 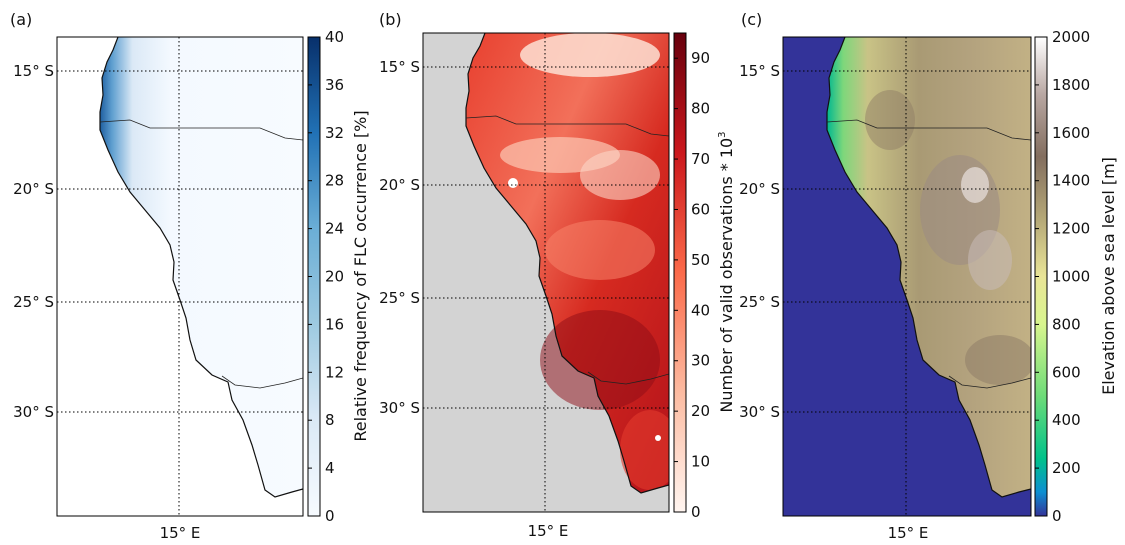 What do you see at coordinates (399, 237) in the screenshot?
I see `lat-labels-b: 15° S 20° S 25° S 30° S` at bounding box center [399, 237].